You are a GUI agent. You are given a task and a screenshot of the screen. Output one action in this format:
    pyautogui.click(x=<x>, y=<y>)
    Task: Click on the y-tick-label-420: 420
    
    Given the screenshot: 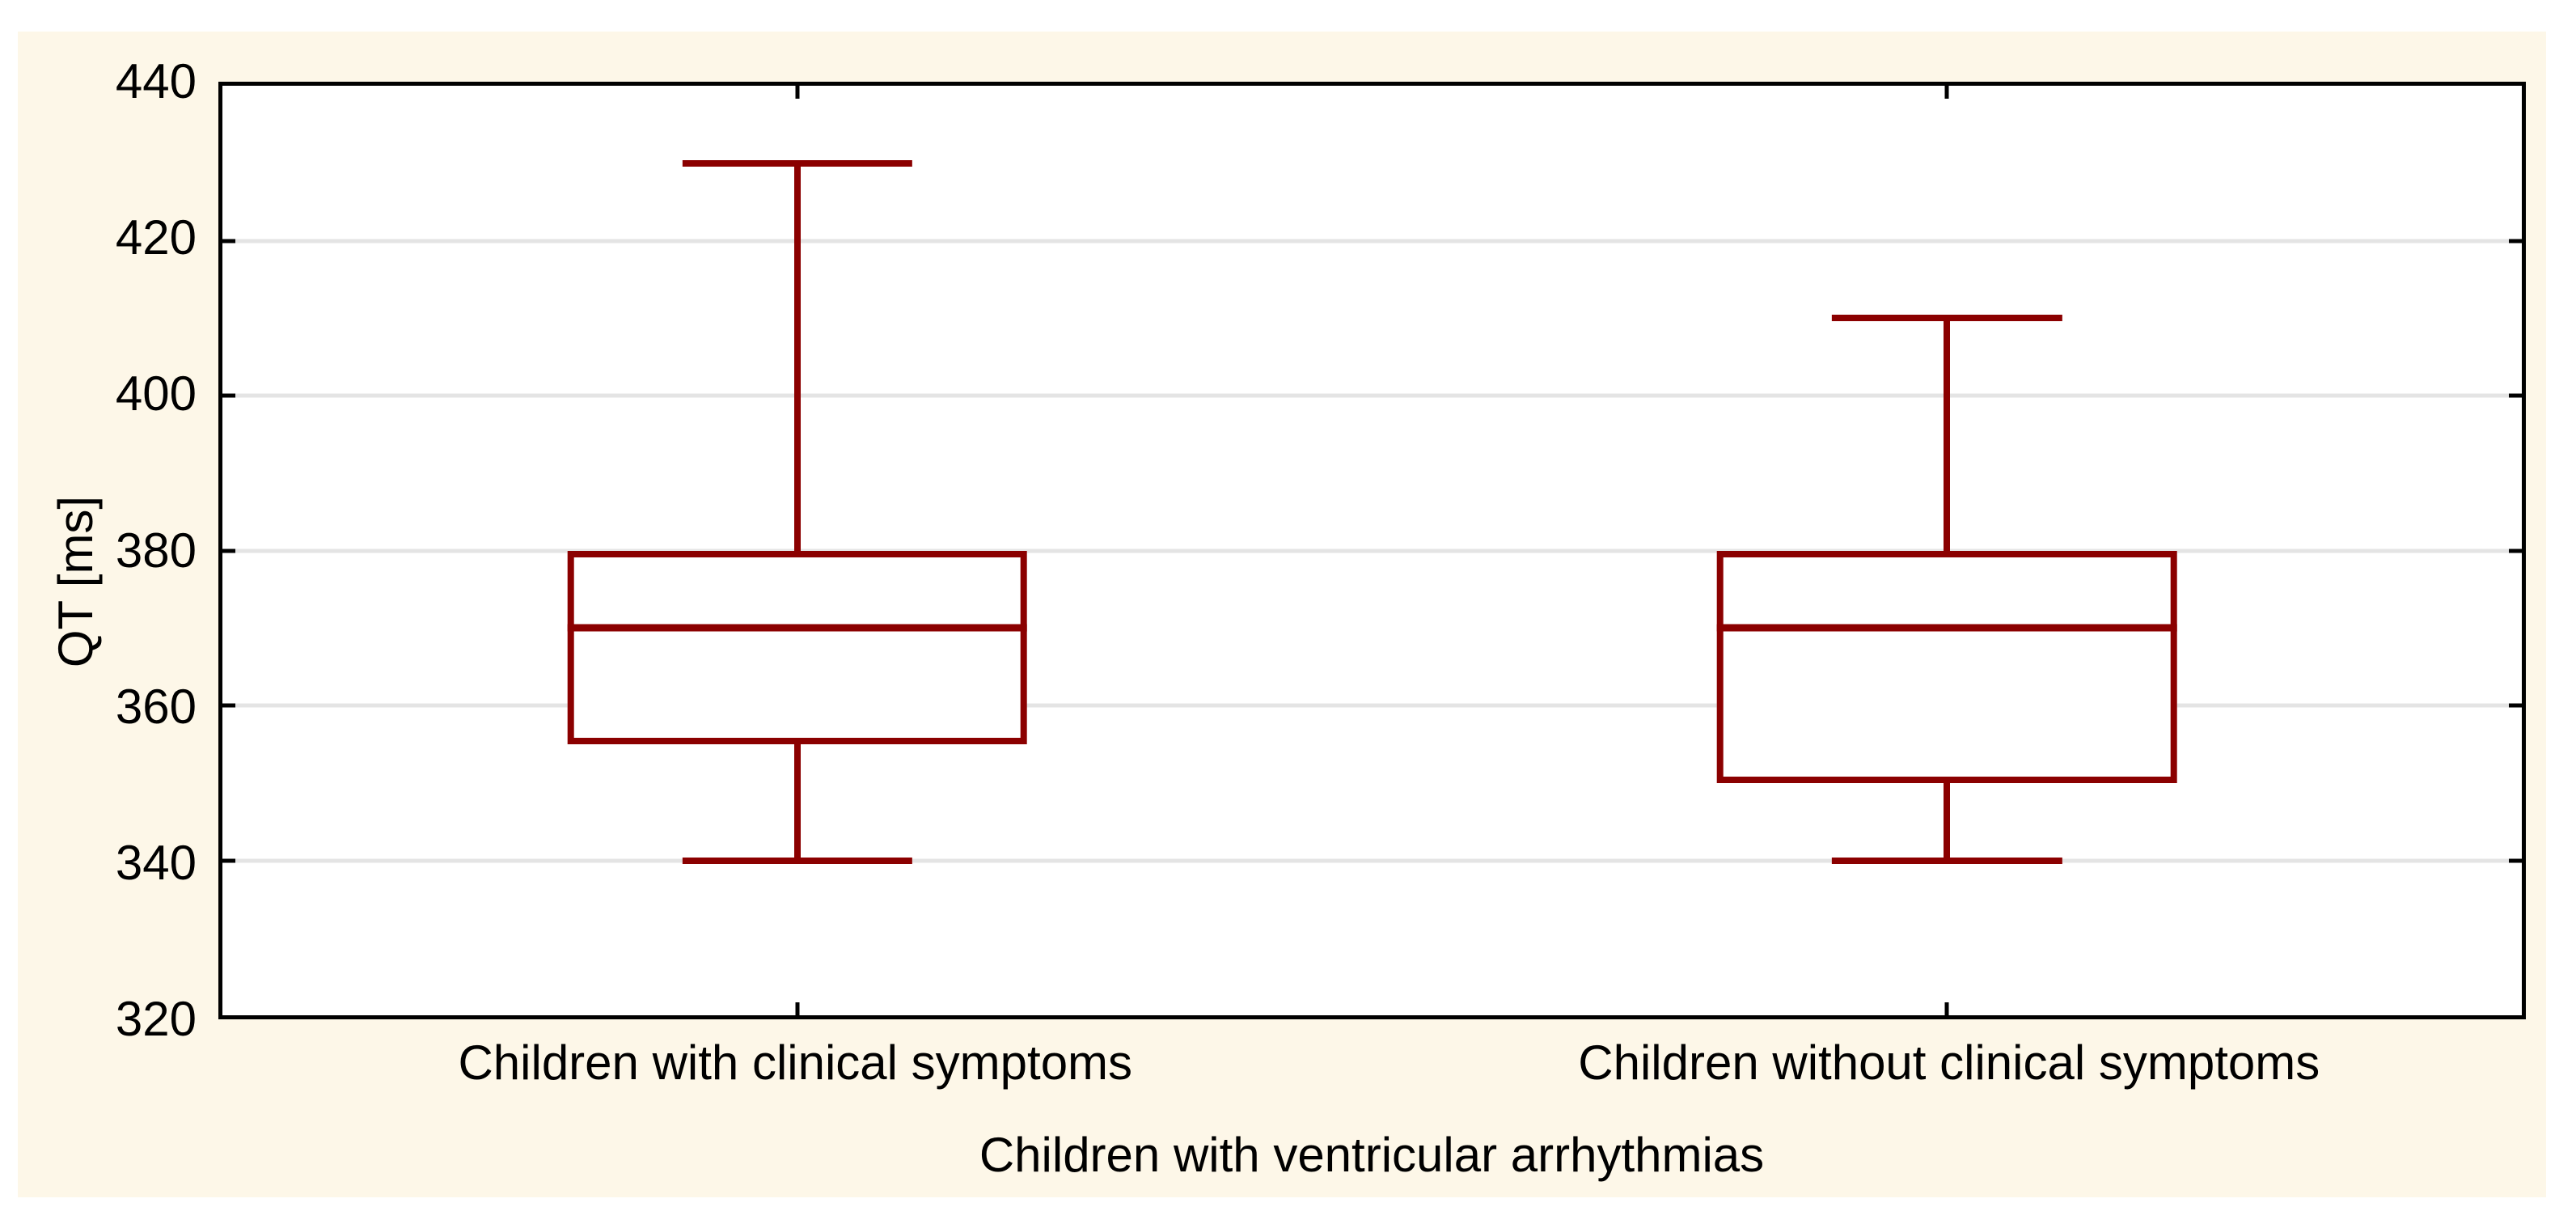 What is the action you would take?
    pyautogui.click(x=156, y=237)
    